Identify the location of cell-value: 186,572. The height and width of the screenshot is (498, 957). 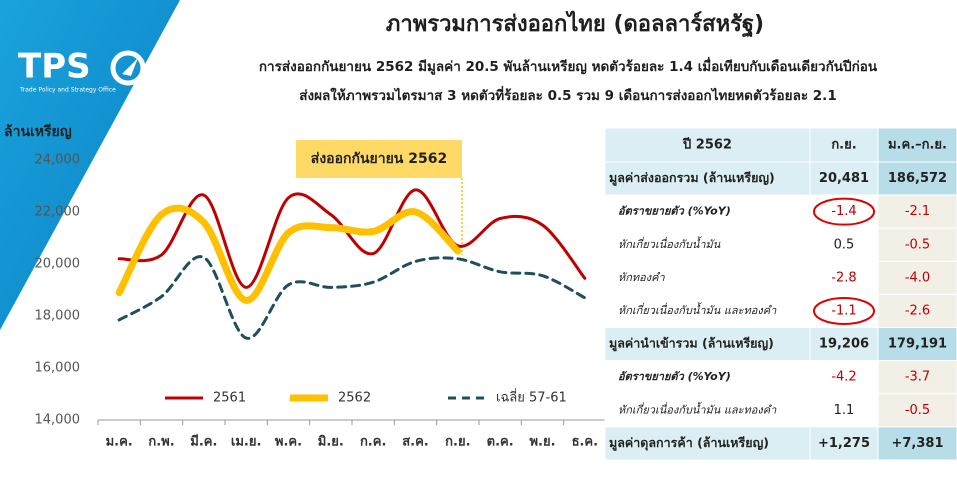
(917, 178).